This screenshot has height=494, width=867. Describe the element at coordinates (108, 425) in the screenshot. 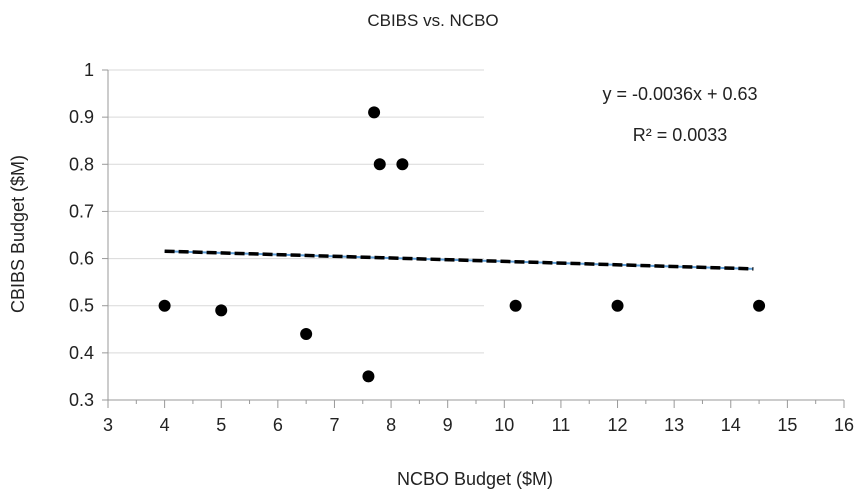

I see `x-tick-label: 3` at that location.